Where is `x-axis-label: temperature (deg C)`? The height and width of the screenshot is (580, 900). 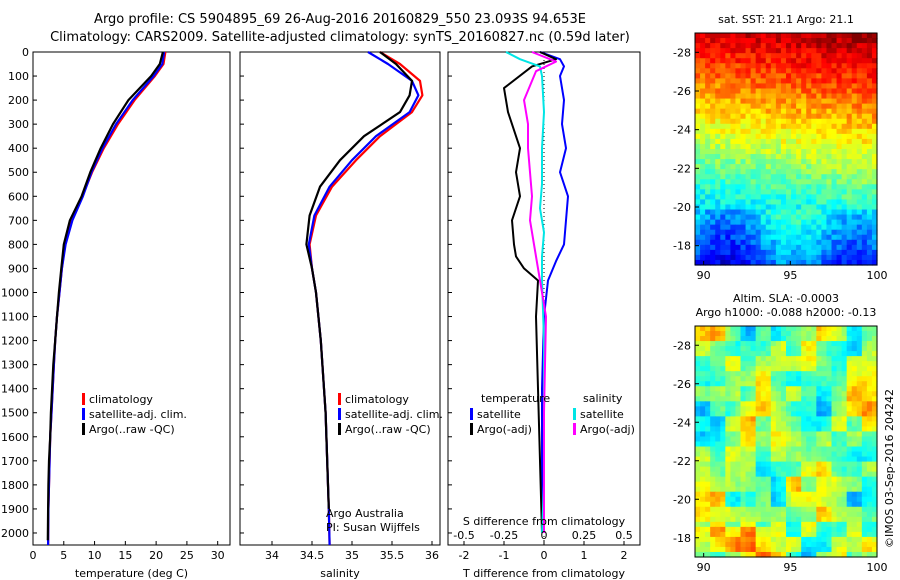
x-axis-label: temperature (deg C) is located at coordinates (131, 573).